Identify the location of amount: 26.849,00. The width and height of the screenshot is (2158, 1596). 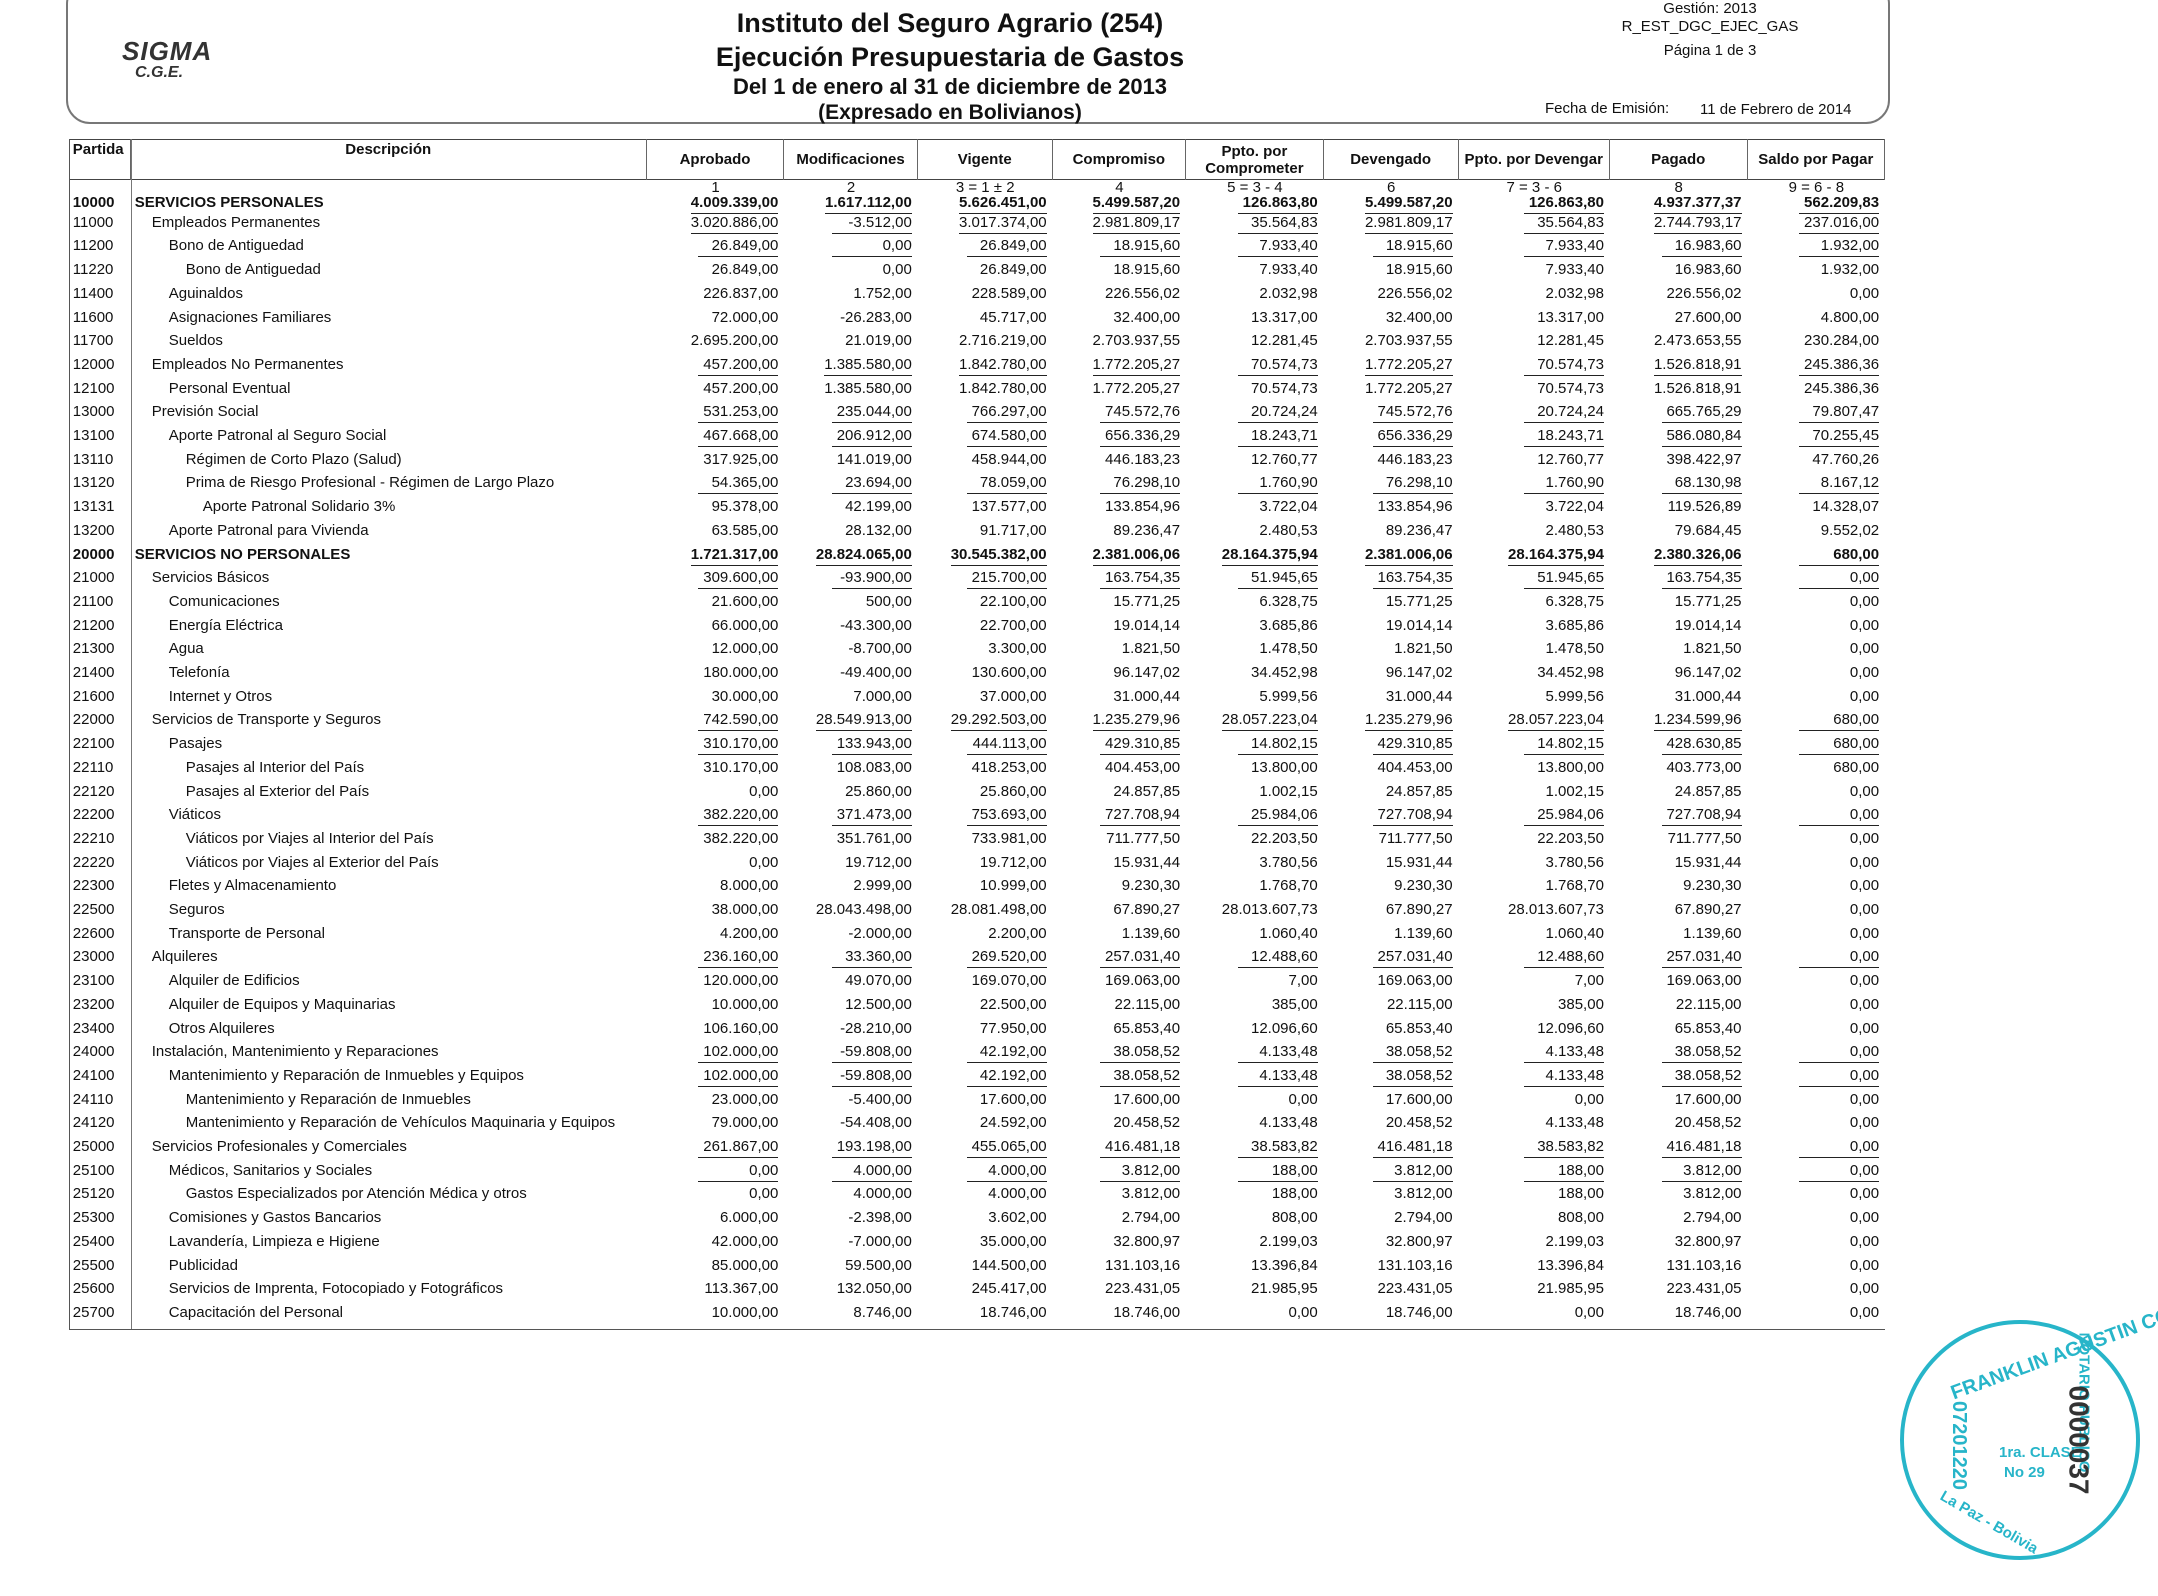
(738, 247).